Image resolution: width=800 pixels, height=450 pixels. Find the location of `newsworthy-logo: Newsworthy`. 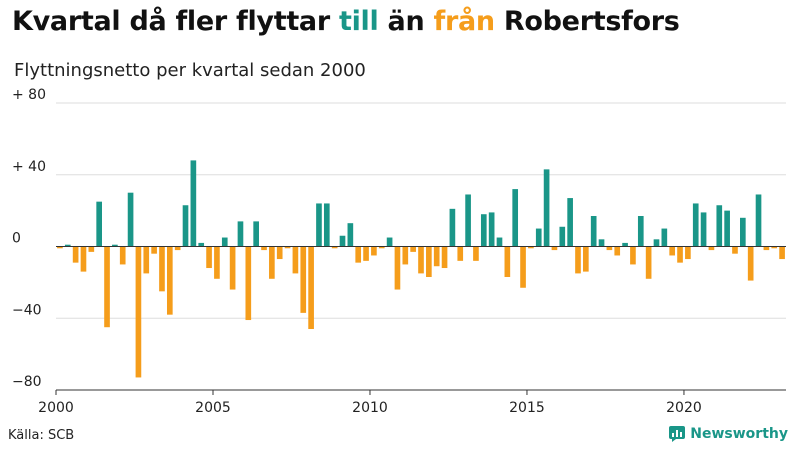

newsworthy-logo: Newsworthy is located at coordinates (728, 434).